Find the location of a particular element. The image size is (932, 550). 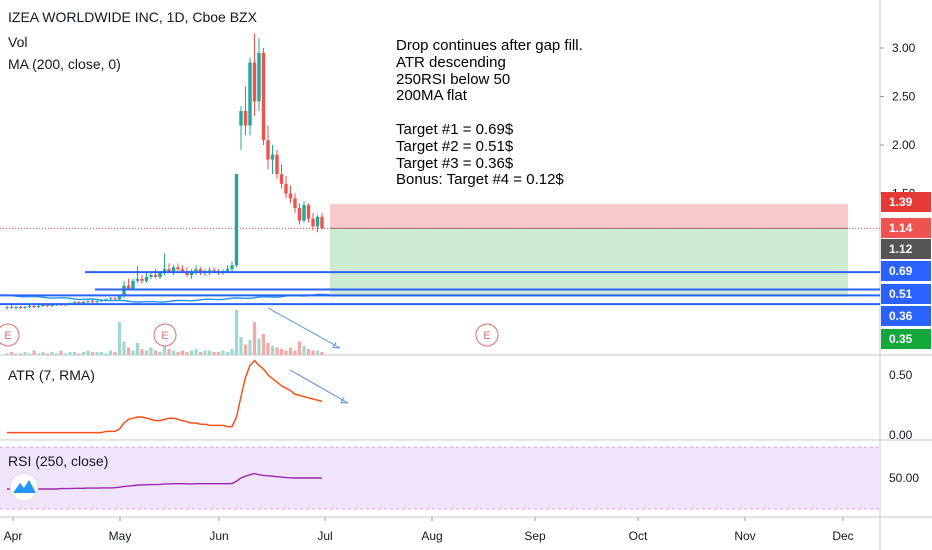

tradingview-logo-icon is located at coordinates (24, 487).